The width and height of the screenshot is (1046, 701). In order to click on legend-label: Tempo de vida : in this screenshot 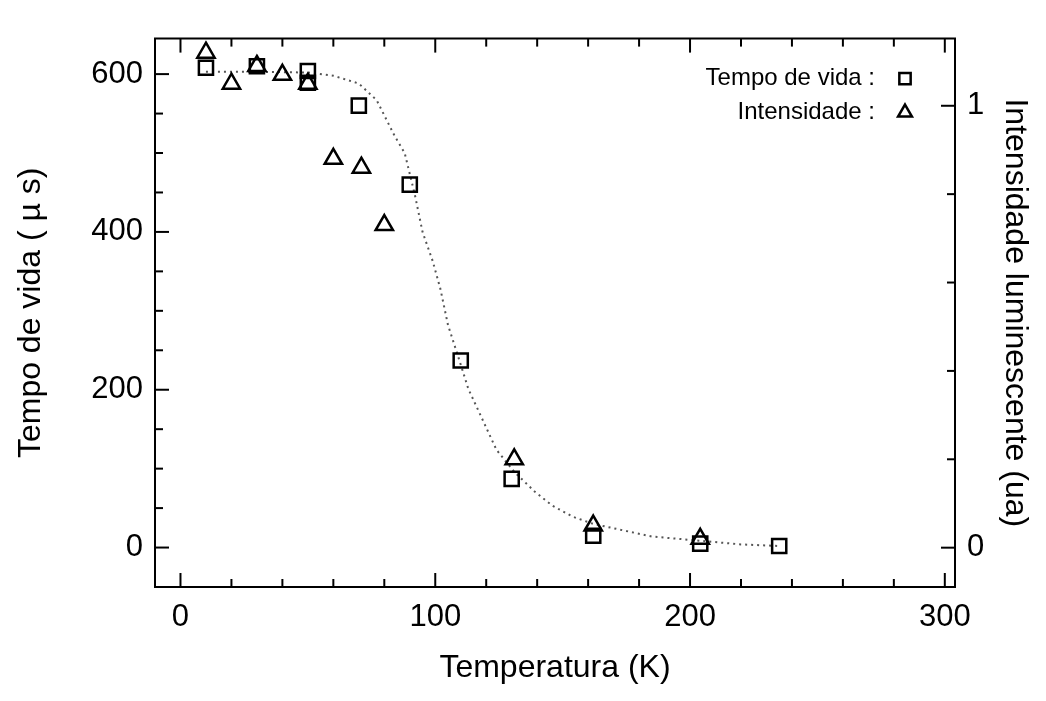, I will do `click(790, 77)`.